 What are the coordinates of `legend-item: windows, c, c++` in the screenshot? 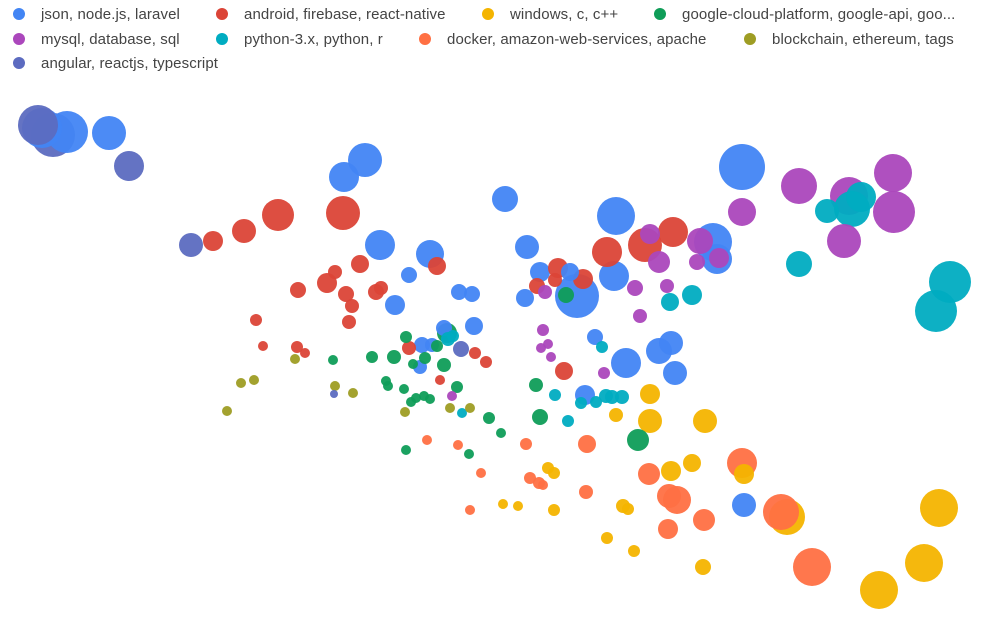 It's located at (550, 14).